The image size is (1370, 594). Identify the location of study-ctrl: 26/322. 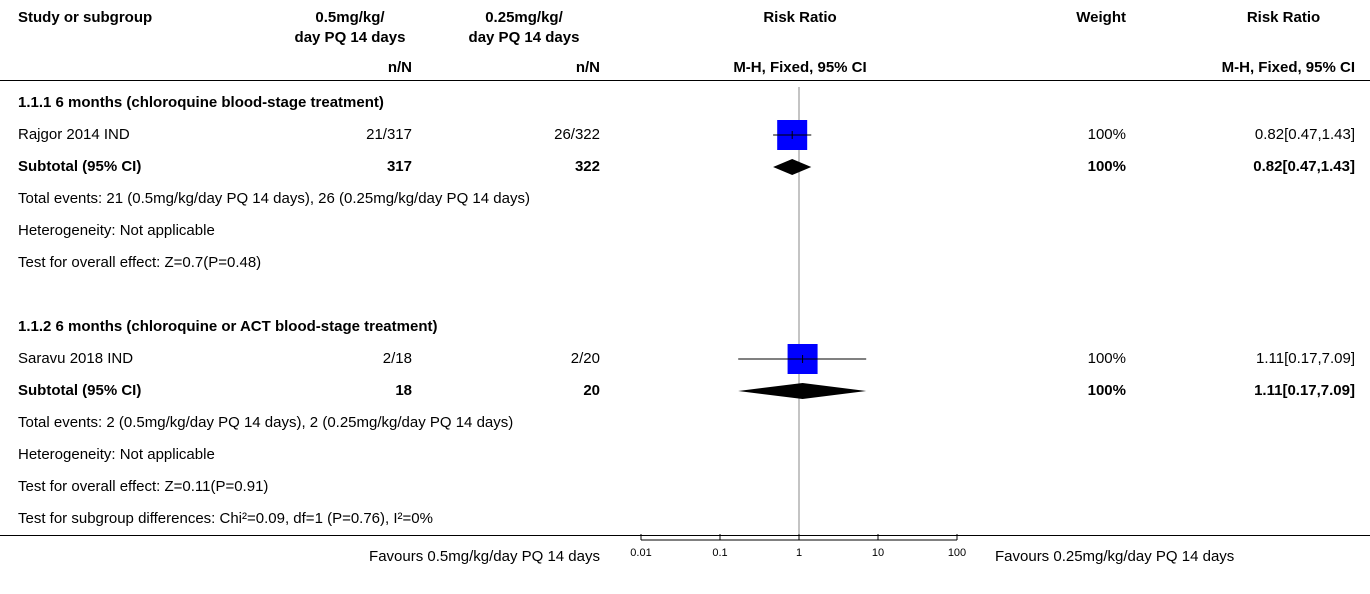
(577, 134).